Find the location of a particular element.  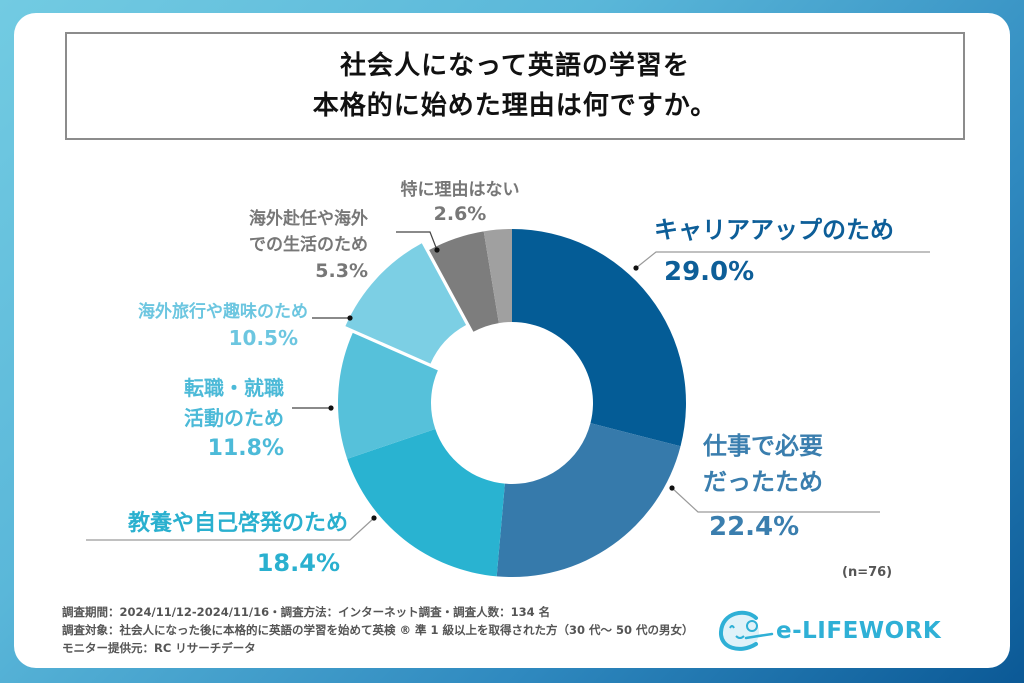

slice-label: 海外旅行や趣味のため is located at coordinates (223, 312).